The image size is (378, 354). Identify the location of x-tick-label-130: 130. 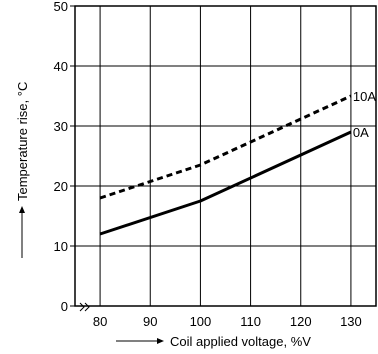
(351, 321).